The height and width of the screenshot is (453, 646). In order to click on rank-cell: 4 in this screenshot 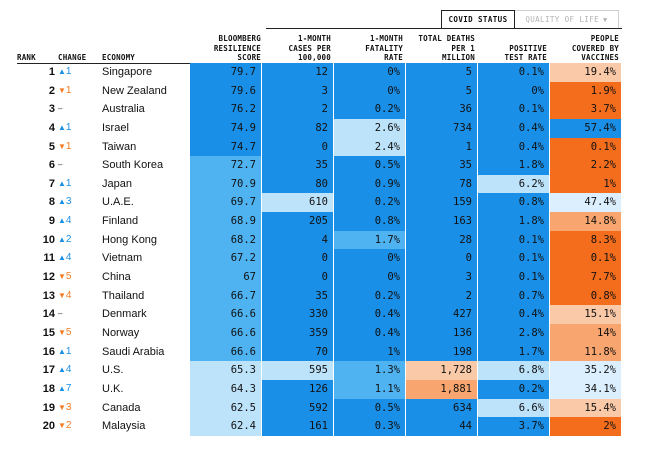, I will do `click(51, 127)`.